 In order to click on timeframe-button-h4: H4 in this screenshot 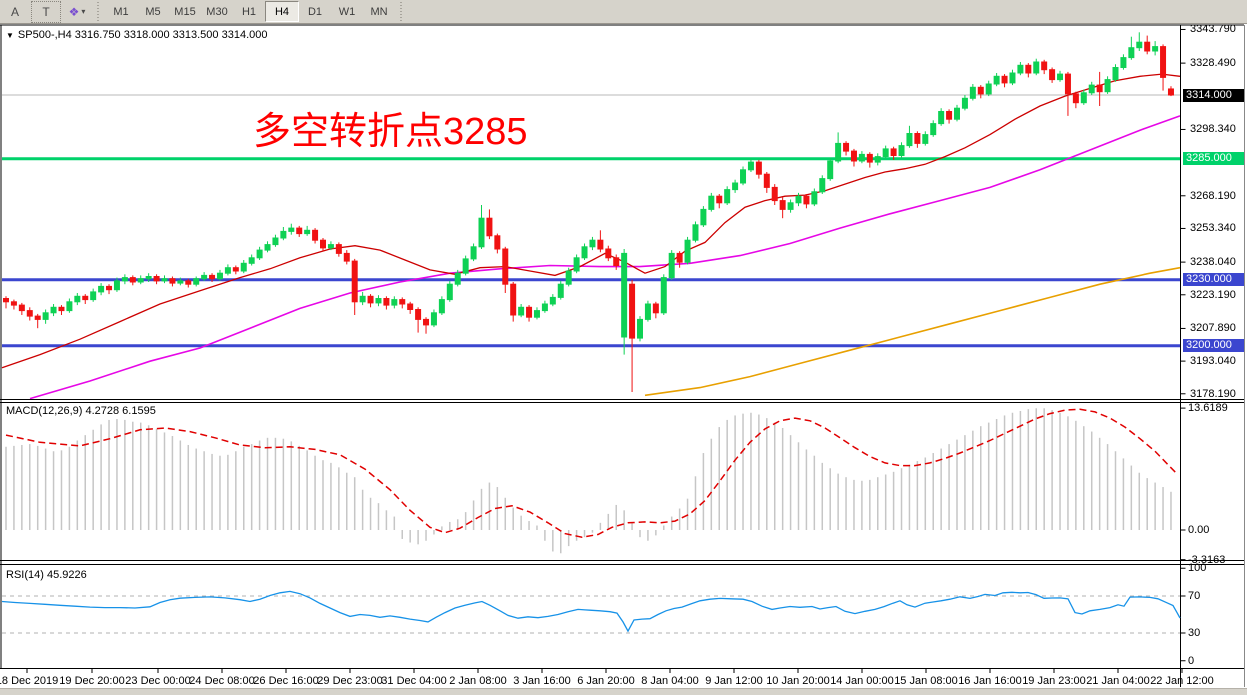, I will do `click(282, 11)`.